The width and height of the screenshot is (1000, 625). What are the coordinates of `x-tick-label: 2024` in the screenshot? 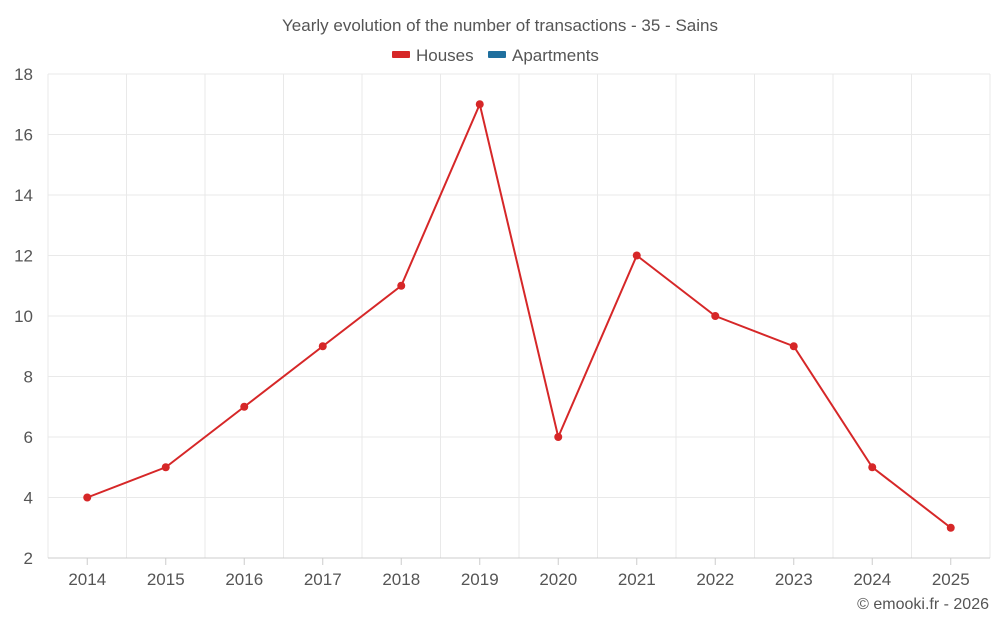 It's located at (872, 579).